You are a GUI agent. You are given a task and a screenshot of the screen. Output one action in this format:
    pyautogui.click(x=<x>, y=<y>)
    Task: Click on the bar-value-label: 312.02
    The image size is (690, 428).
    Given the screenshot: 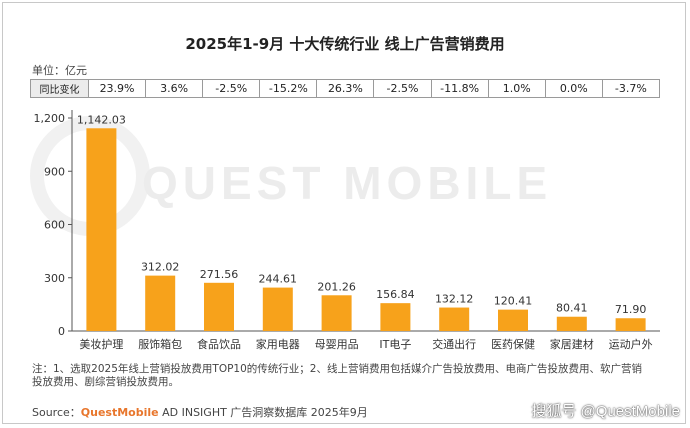 What is the action you would take?
    pyautogui.click(x=160, y=267)
    